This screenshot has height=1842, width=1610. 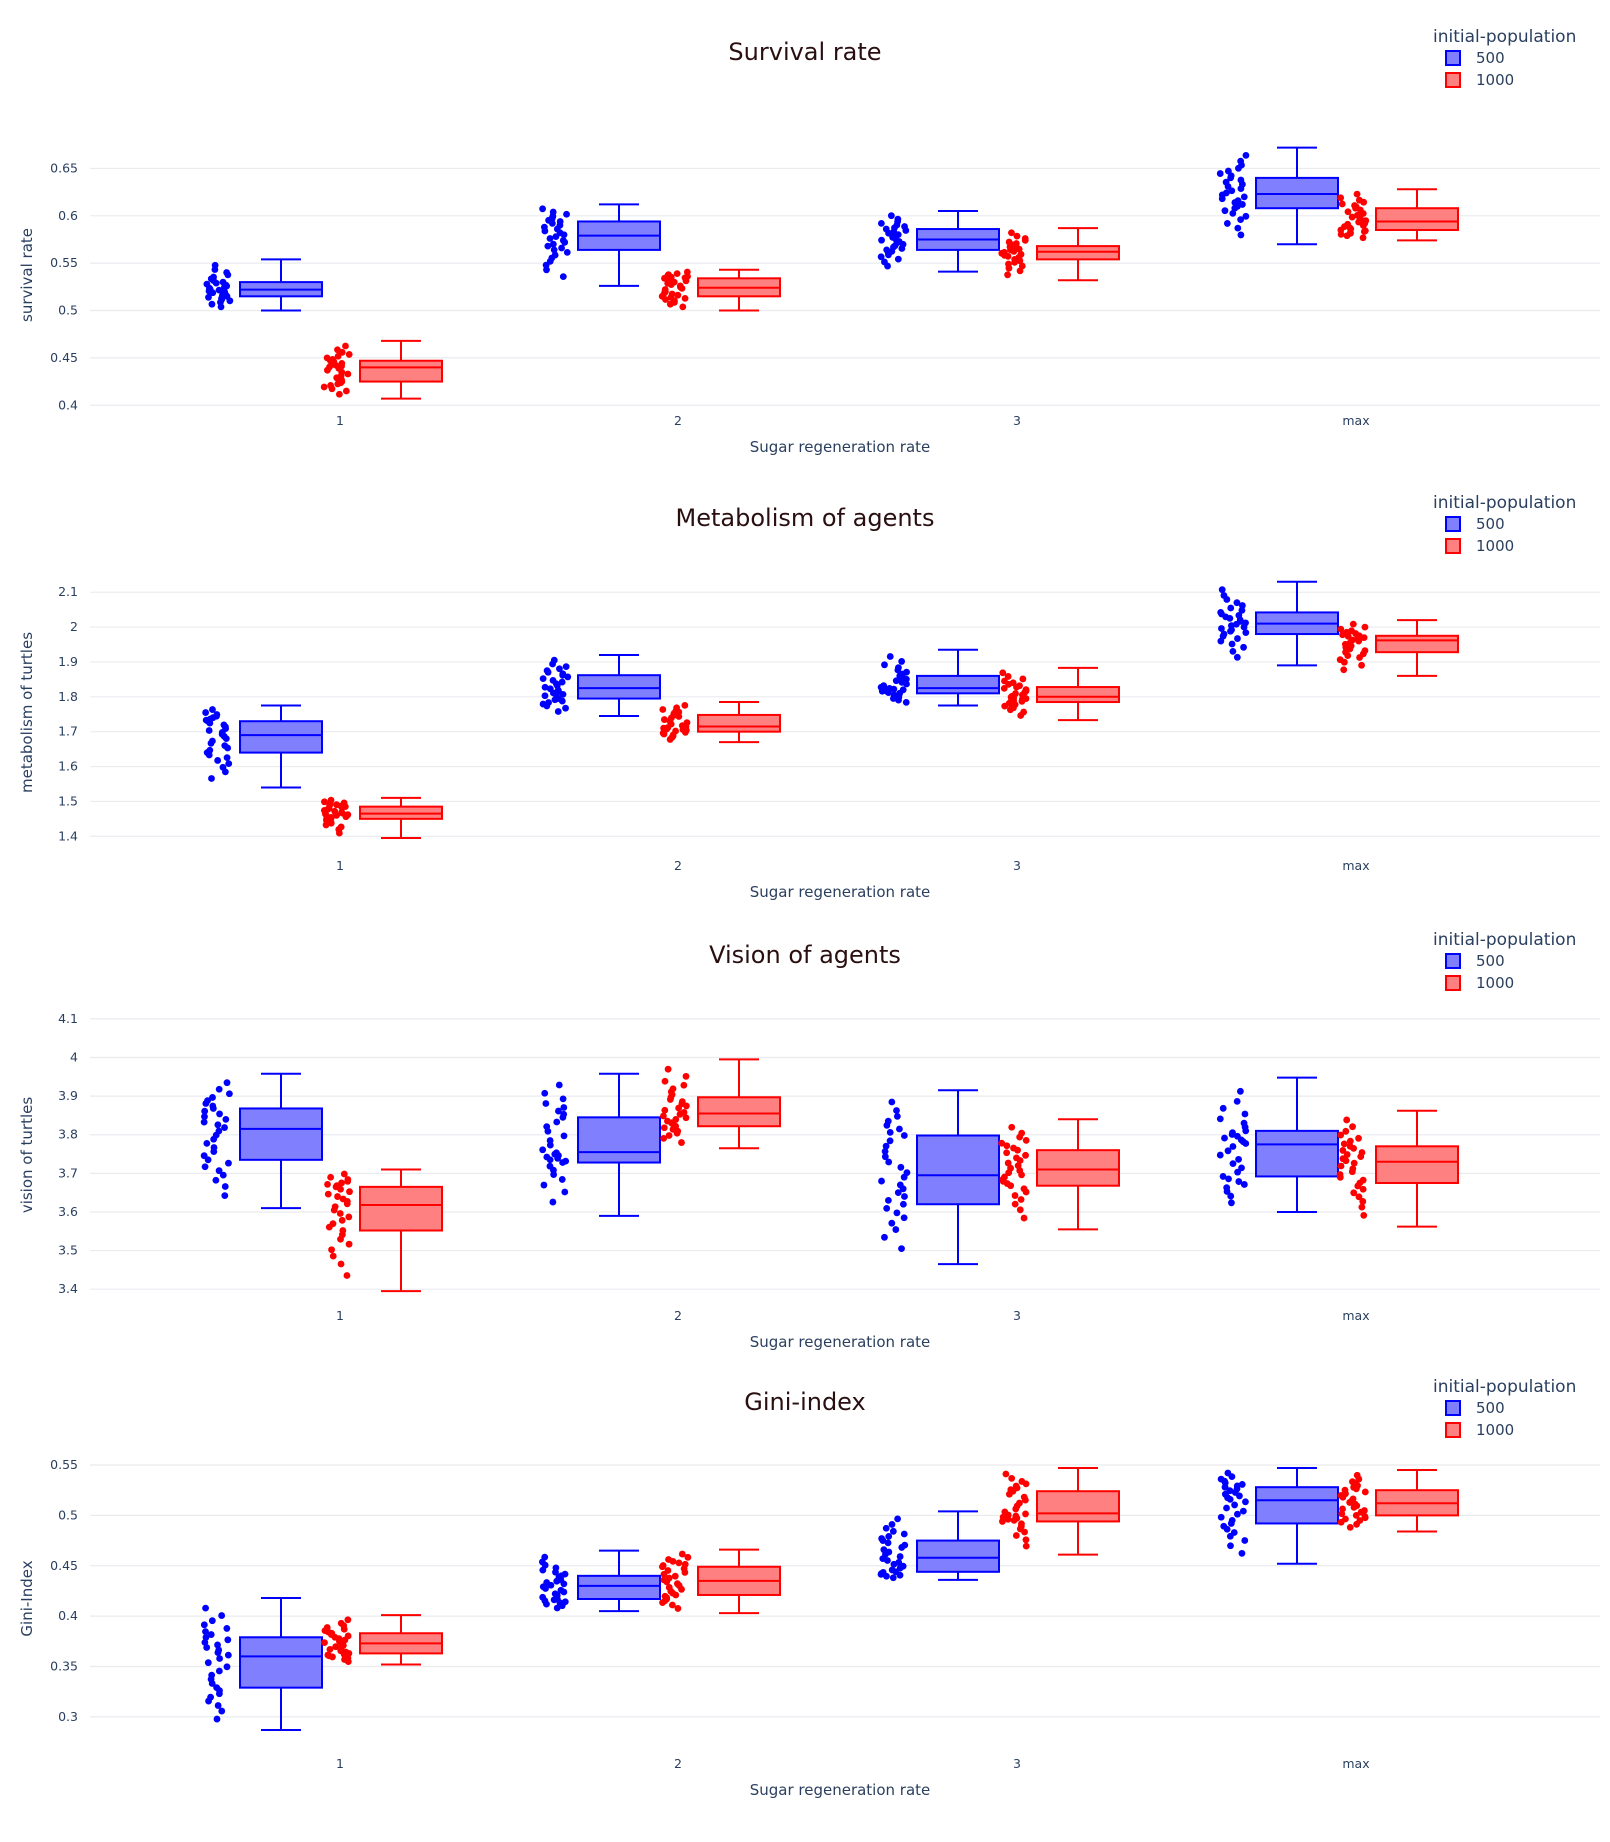 What do you see at coordinates (678, 1315) in the screenshot?
I see `x-tick-label: 2` at bounding box center [678, 1315].